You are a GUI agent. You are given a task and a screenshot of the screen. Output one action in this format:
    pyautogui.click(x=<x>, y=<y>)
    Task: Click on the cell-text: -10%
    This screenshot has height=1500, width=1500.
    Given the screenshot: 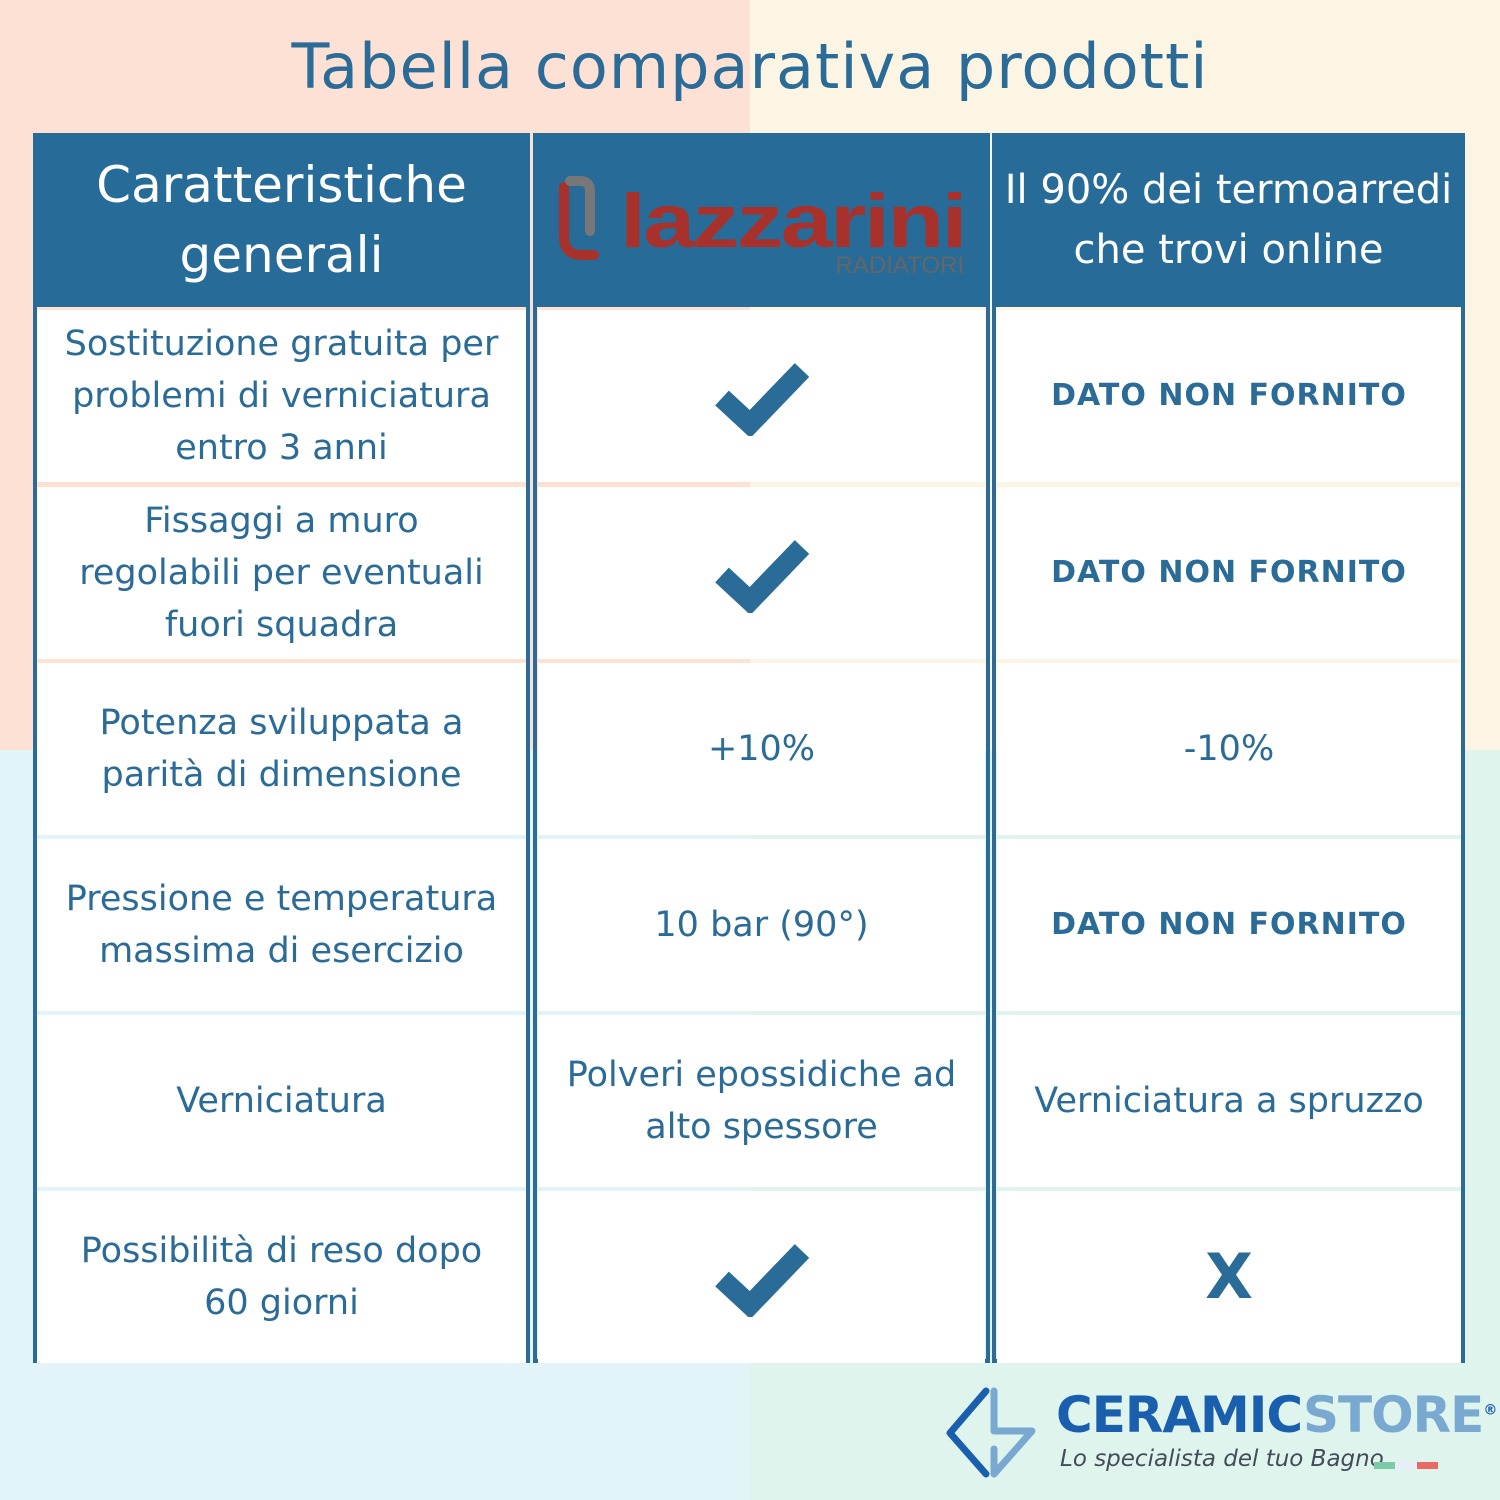 What is the action you would take?
    pyautogui.click(x=1229, y=749)
    